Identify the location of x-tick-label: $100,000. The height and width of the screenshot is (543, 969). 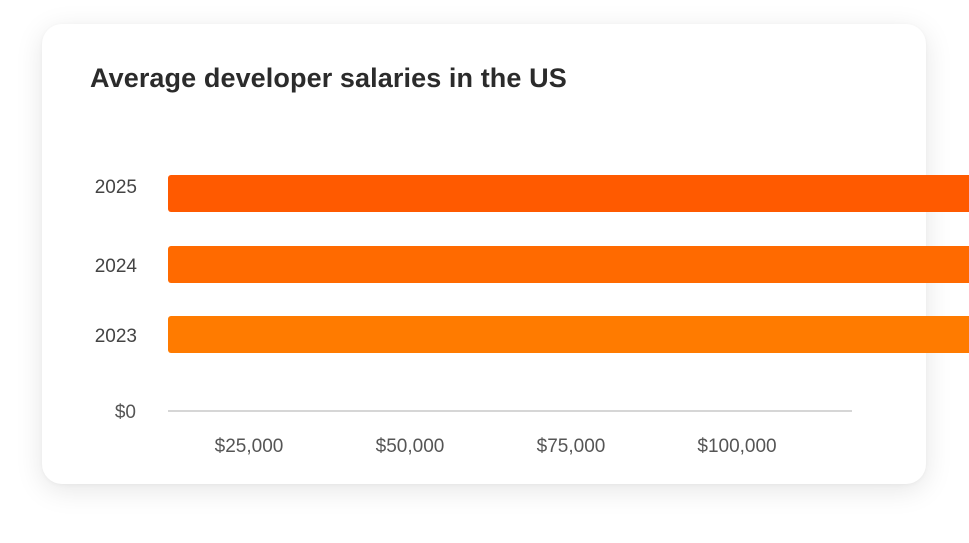
(736, 446).